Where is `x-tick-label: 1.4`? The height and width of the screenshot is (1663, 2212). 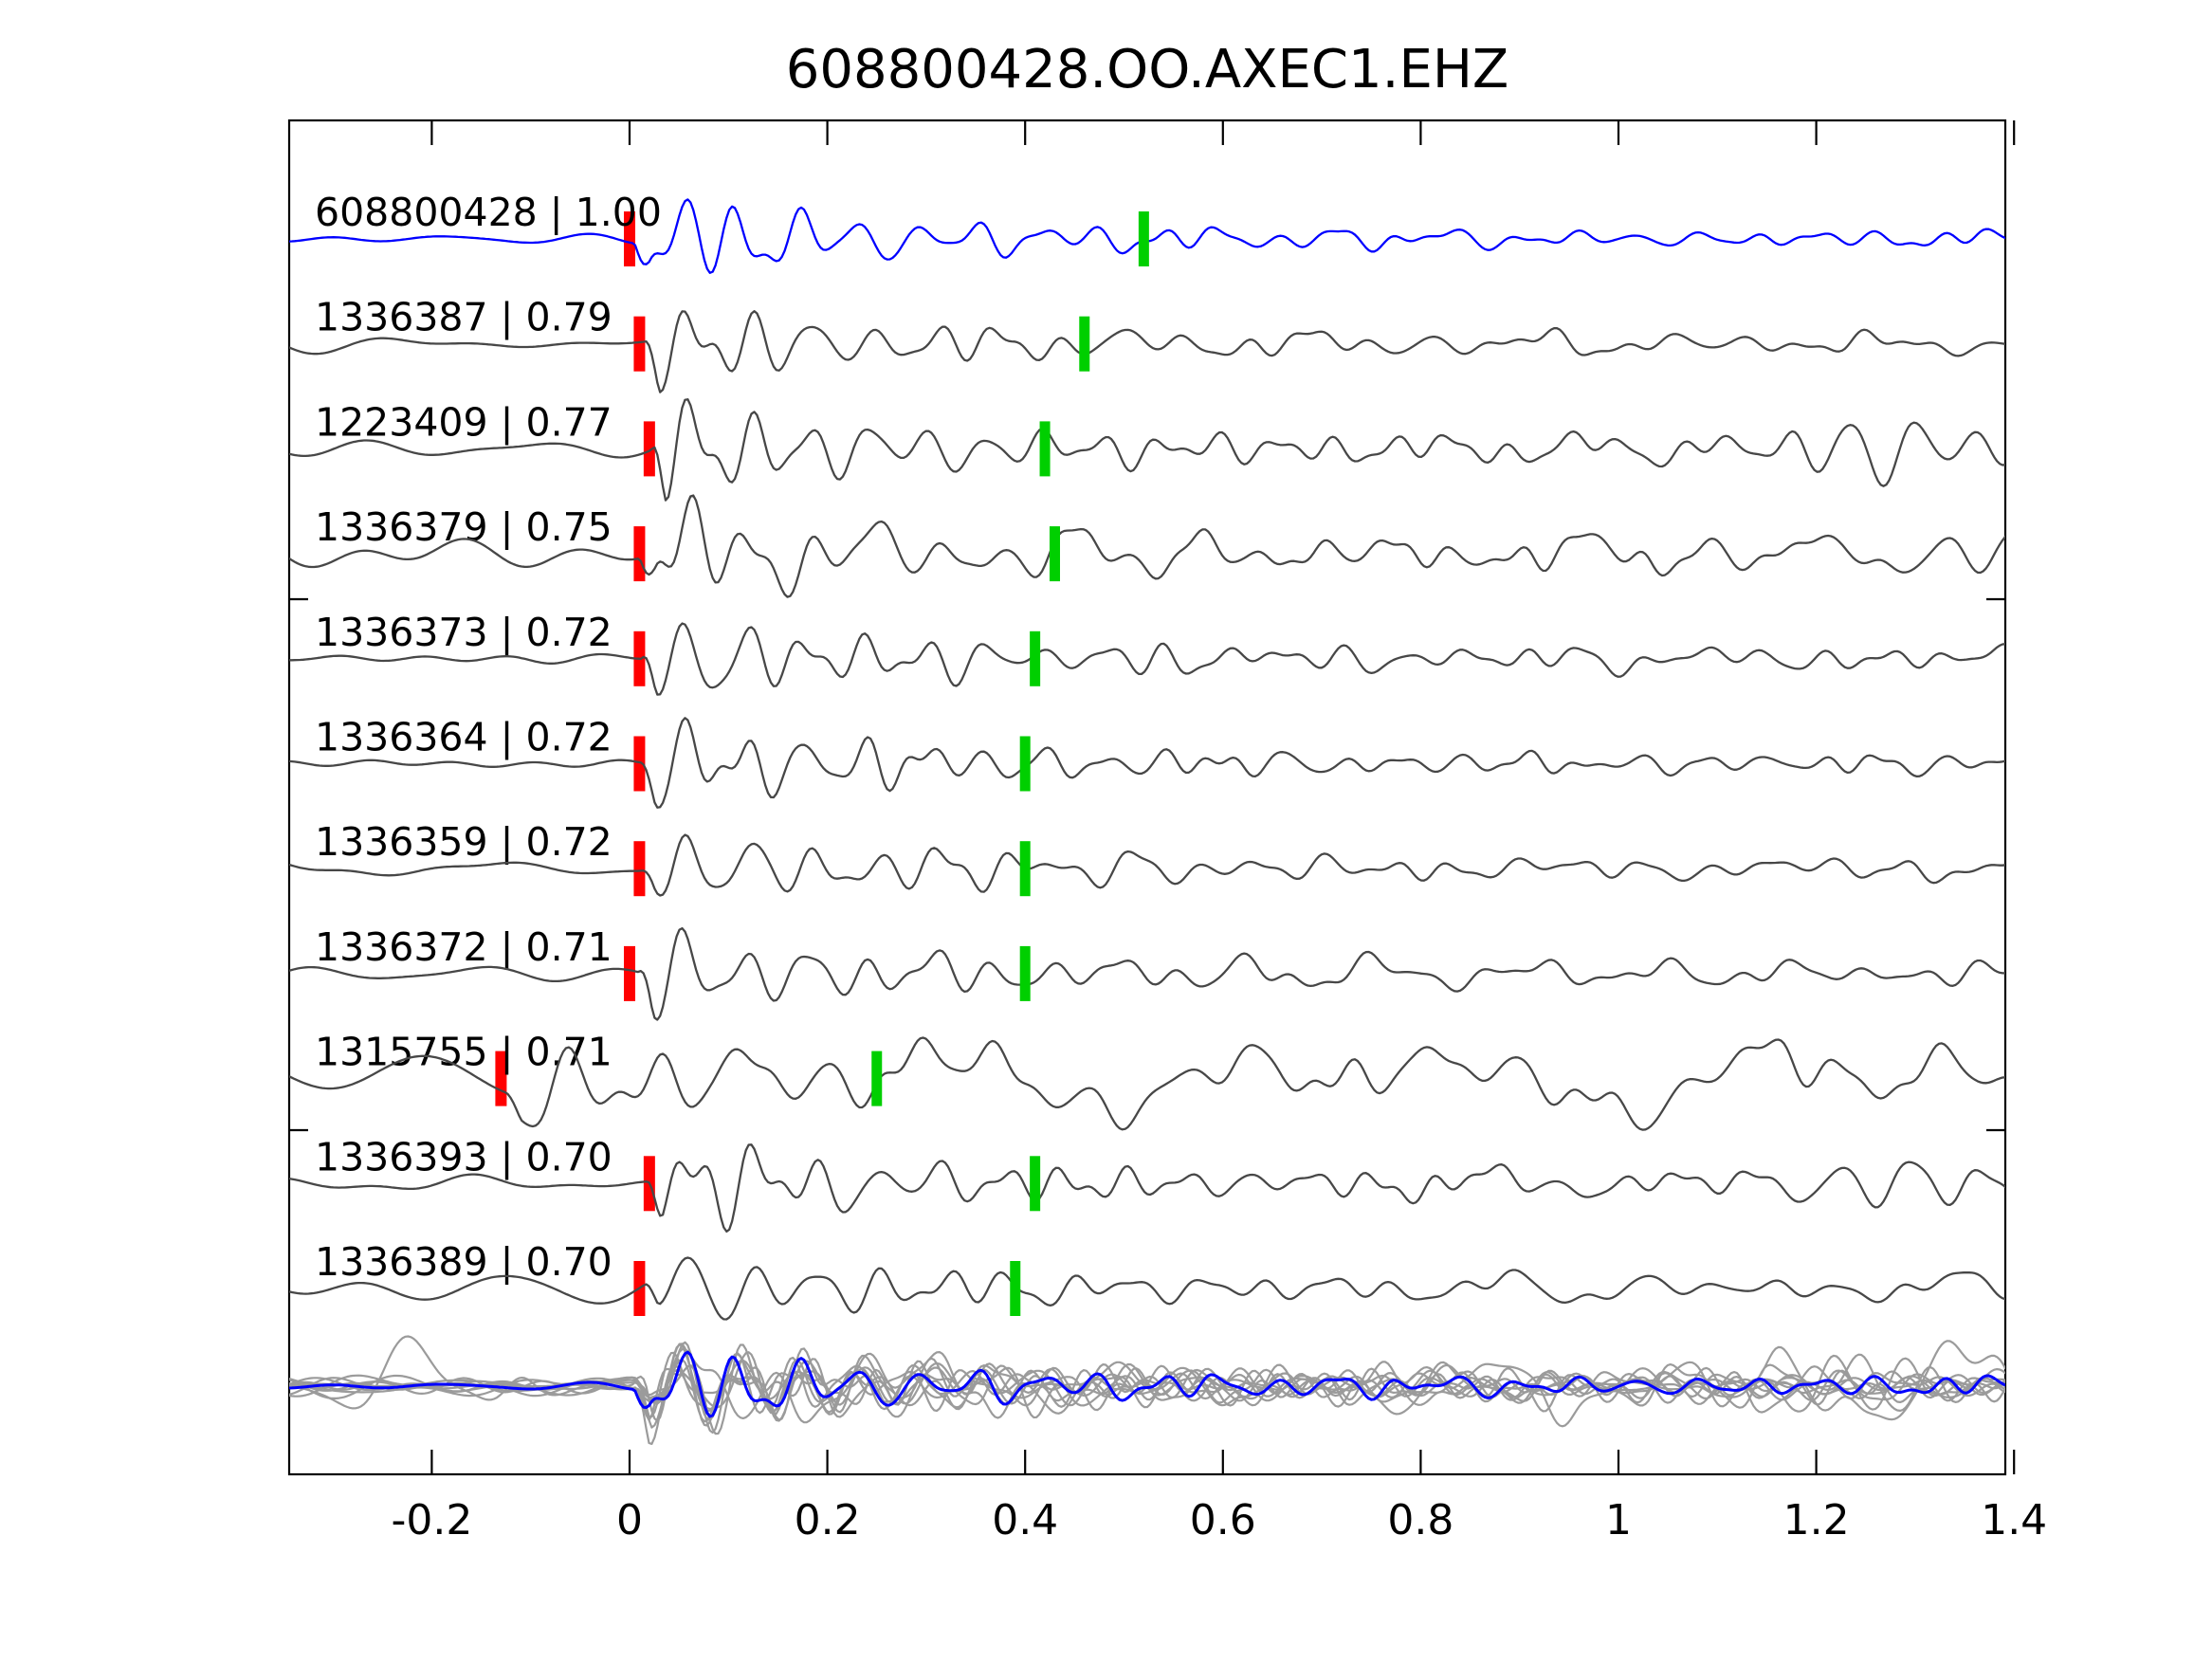
x-tick-label: 1.4 is located at coordinates (2014, 1520).